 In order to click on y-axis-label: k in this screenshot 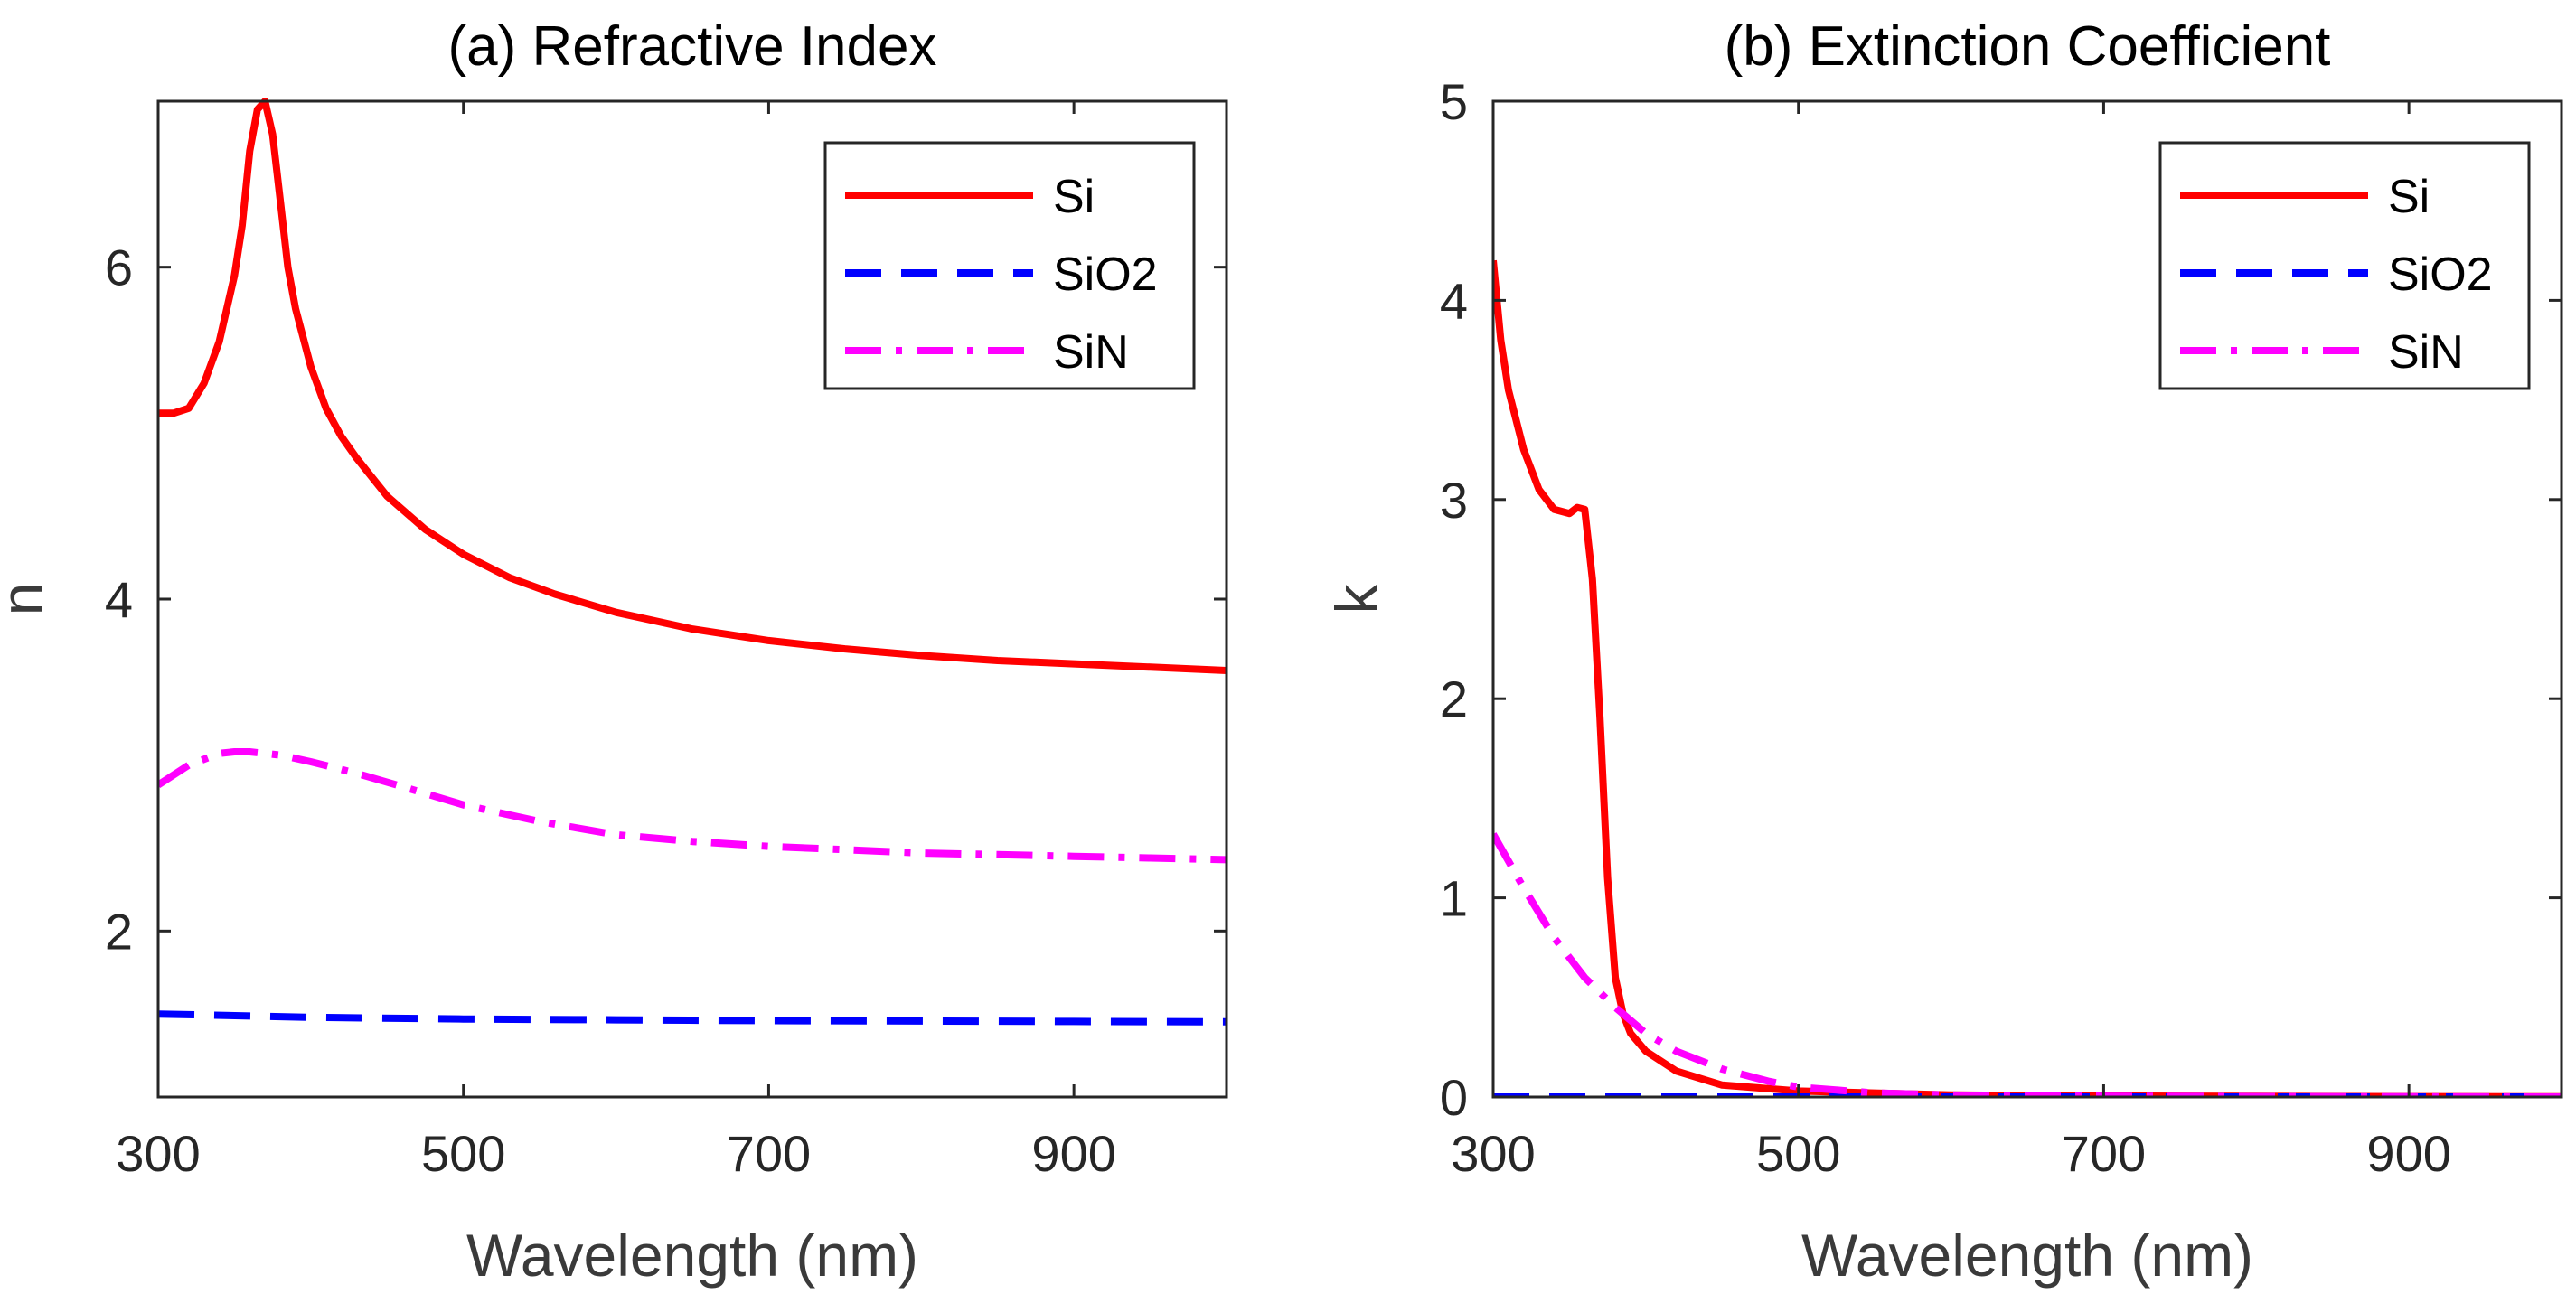, I will do `click(1357, 599)`.